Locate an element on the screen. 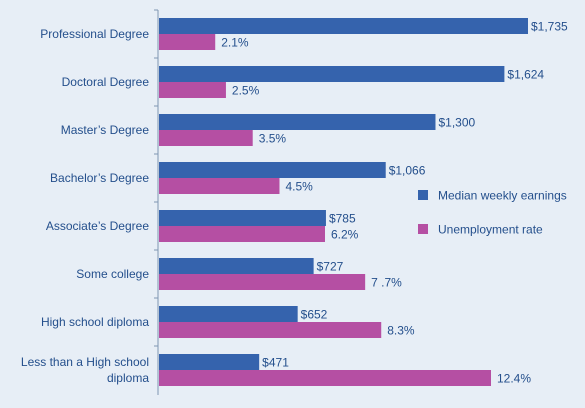  legend-label-unemployment-rate: Unemployment rate is located at coordinates (490, 230).